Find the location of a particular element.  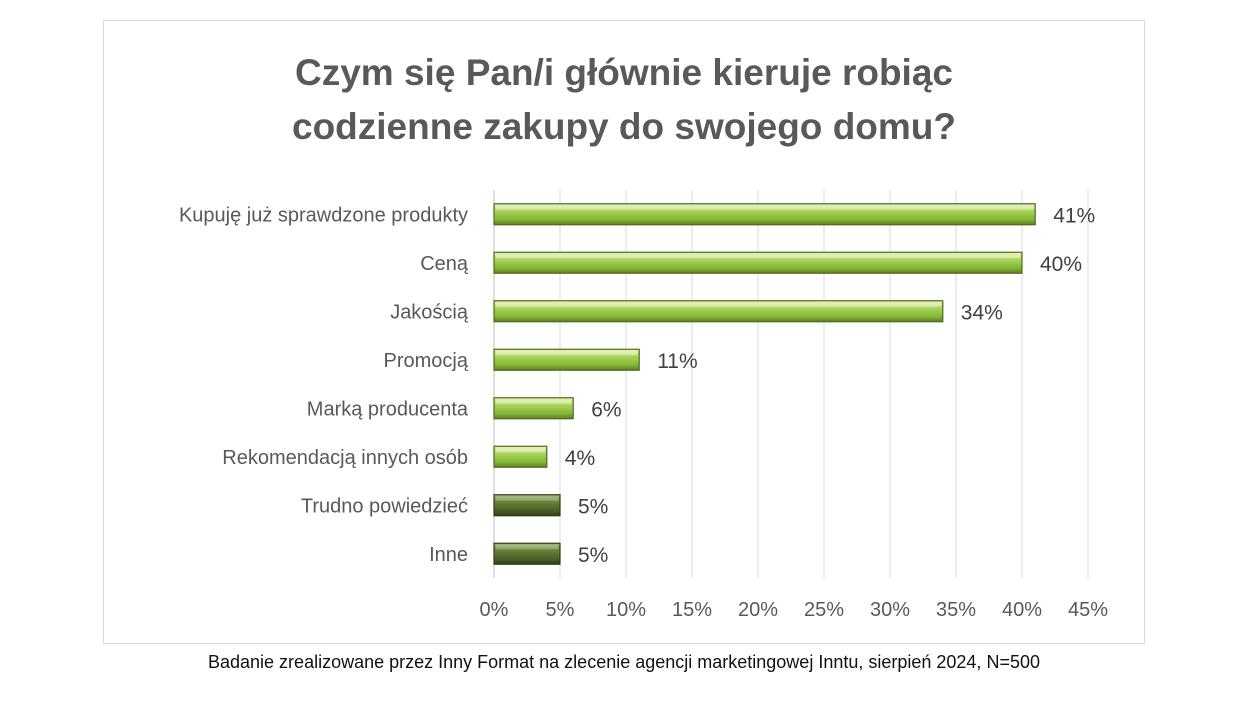

category-label: Jakością is located at coordinates (429, 312).